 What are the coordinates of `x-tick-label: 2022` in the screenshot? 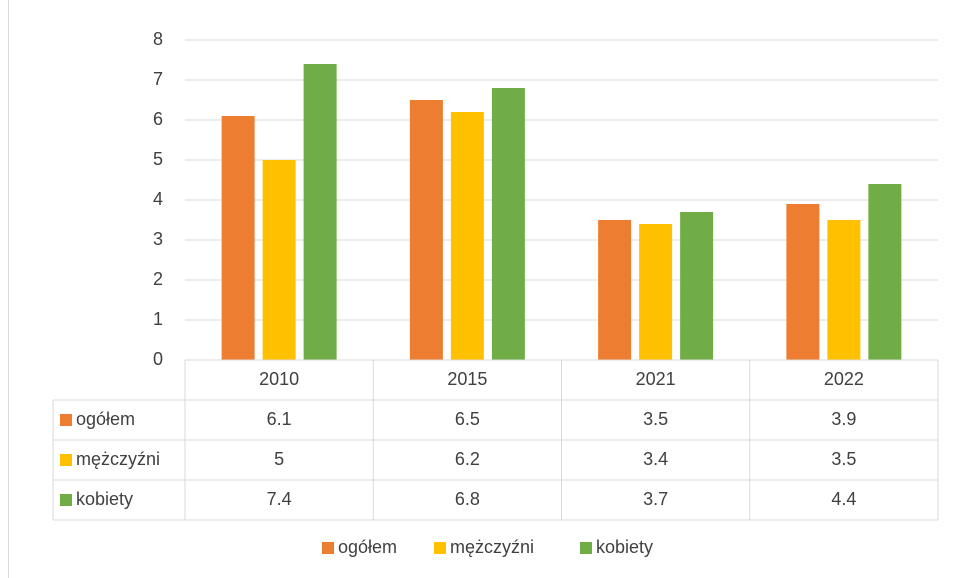 It's located at (844, 379).